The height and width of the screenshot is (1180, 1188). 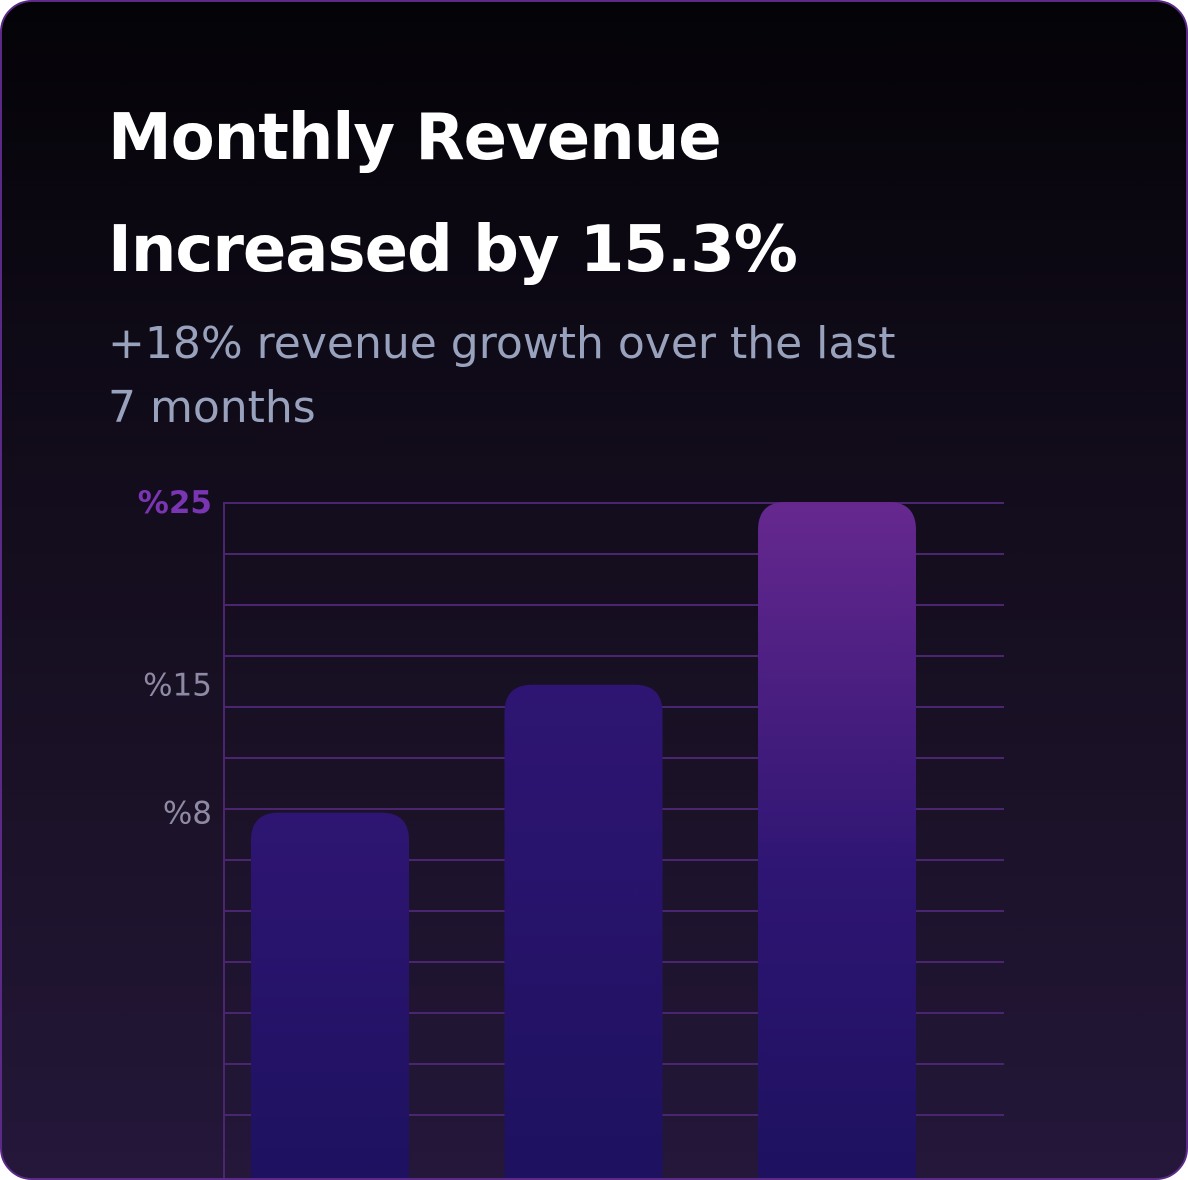 I want to click on headline-line-2: Increased by 15.3%, so click(x=453, y=250).